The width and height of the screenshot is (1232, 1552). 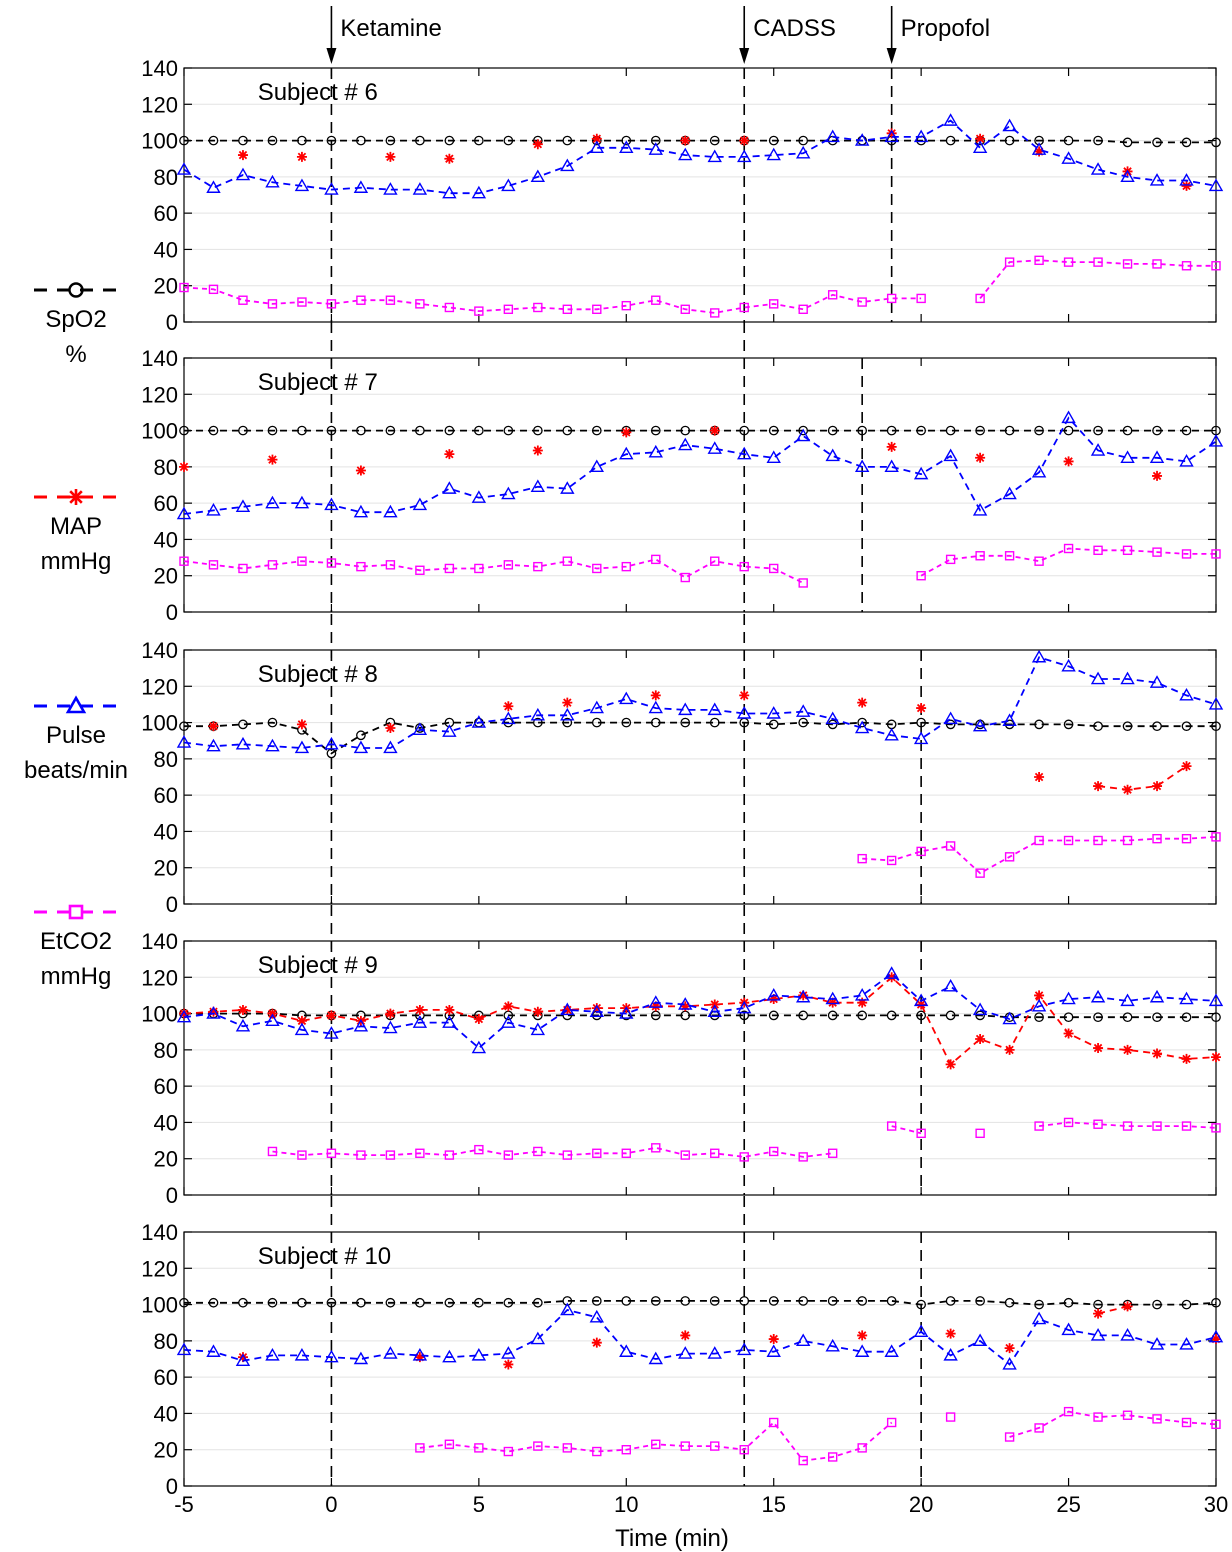 I want to click on x-tick-label: -5, so click(x=184, y=1504).